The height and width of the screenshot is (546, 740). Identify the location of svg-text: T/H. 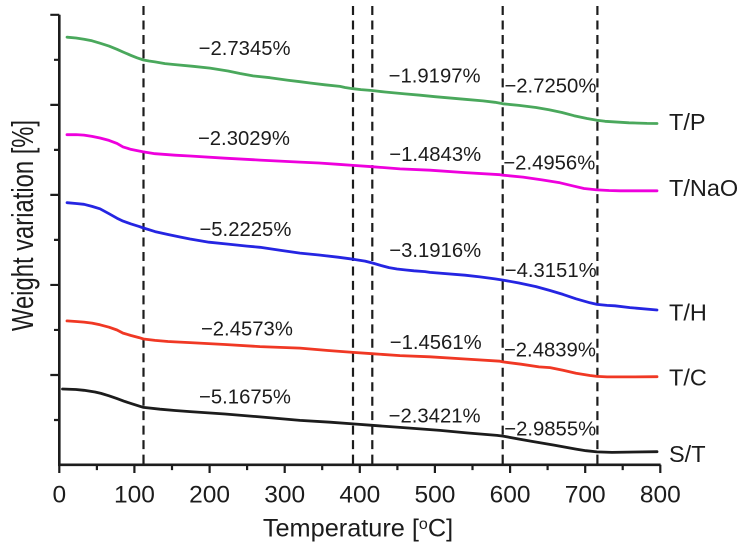
(688, 312).